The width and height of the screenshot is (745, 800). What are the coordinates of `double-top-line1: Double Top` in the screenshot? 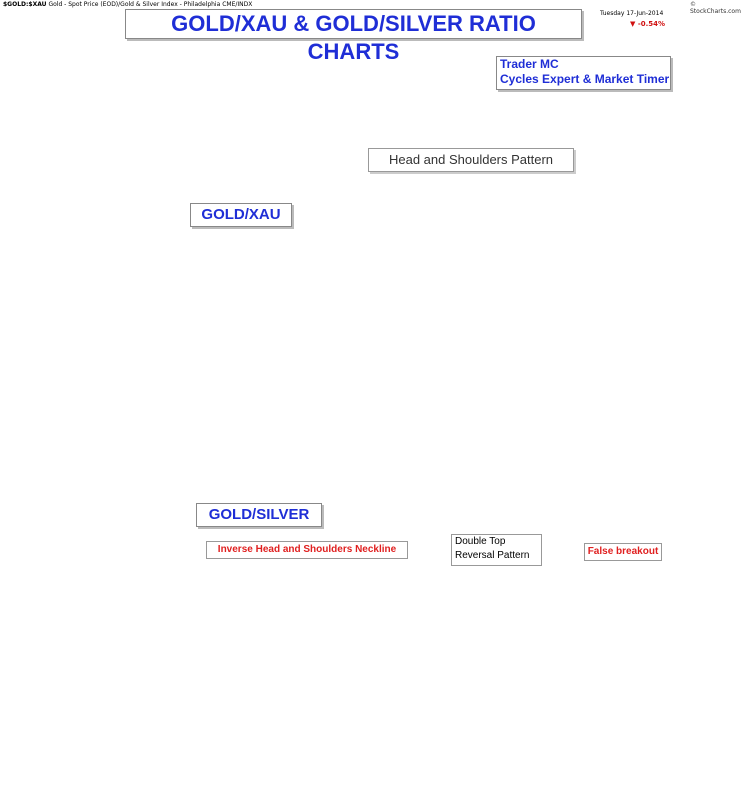 It's located at (480, 541).